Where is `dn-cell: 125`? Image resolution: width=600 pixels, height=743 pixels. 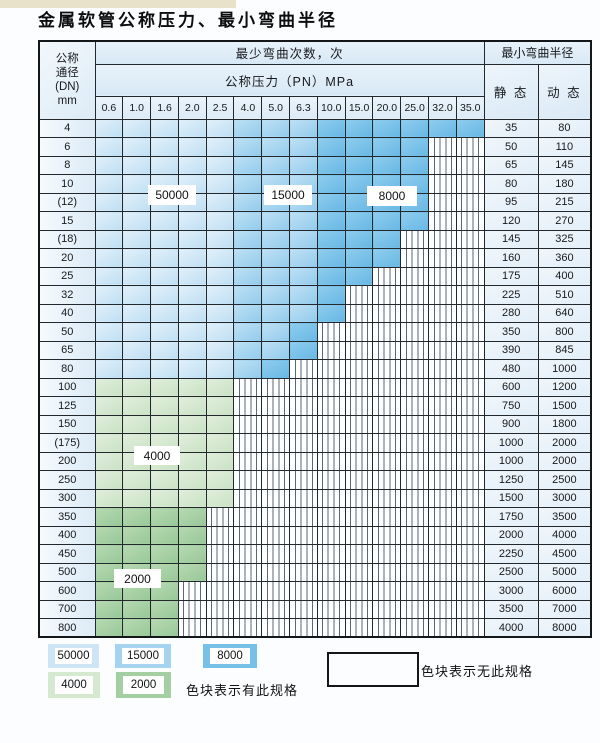 dn-cell: 125 is located at coordinates (67, 406).